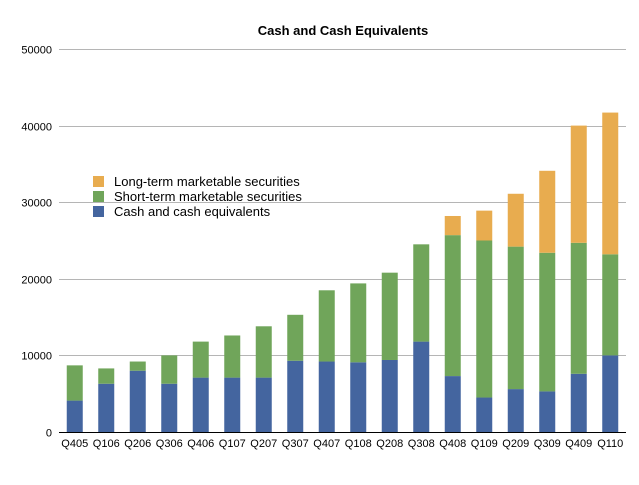  I want to click on y-axis: 0 10000 20000 30000 40000 50000, so click(36, 242).